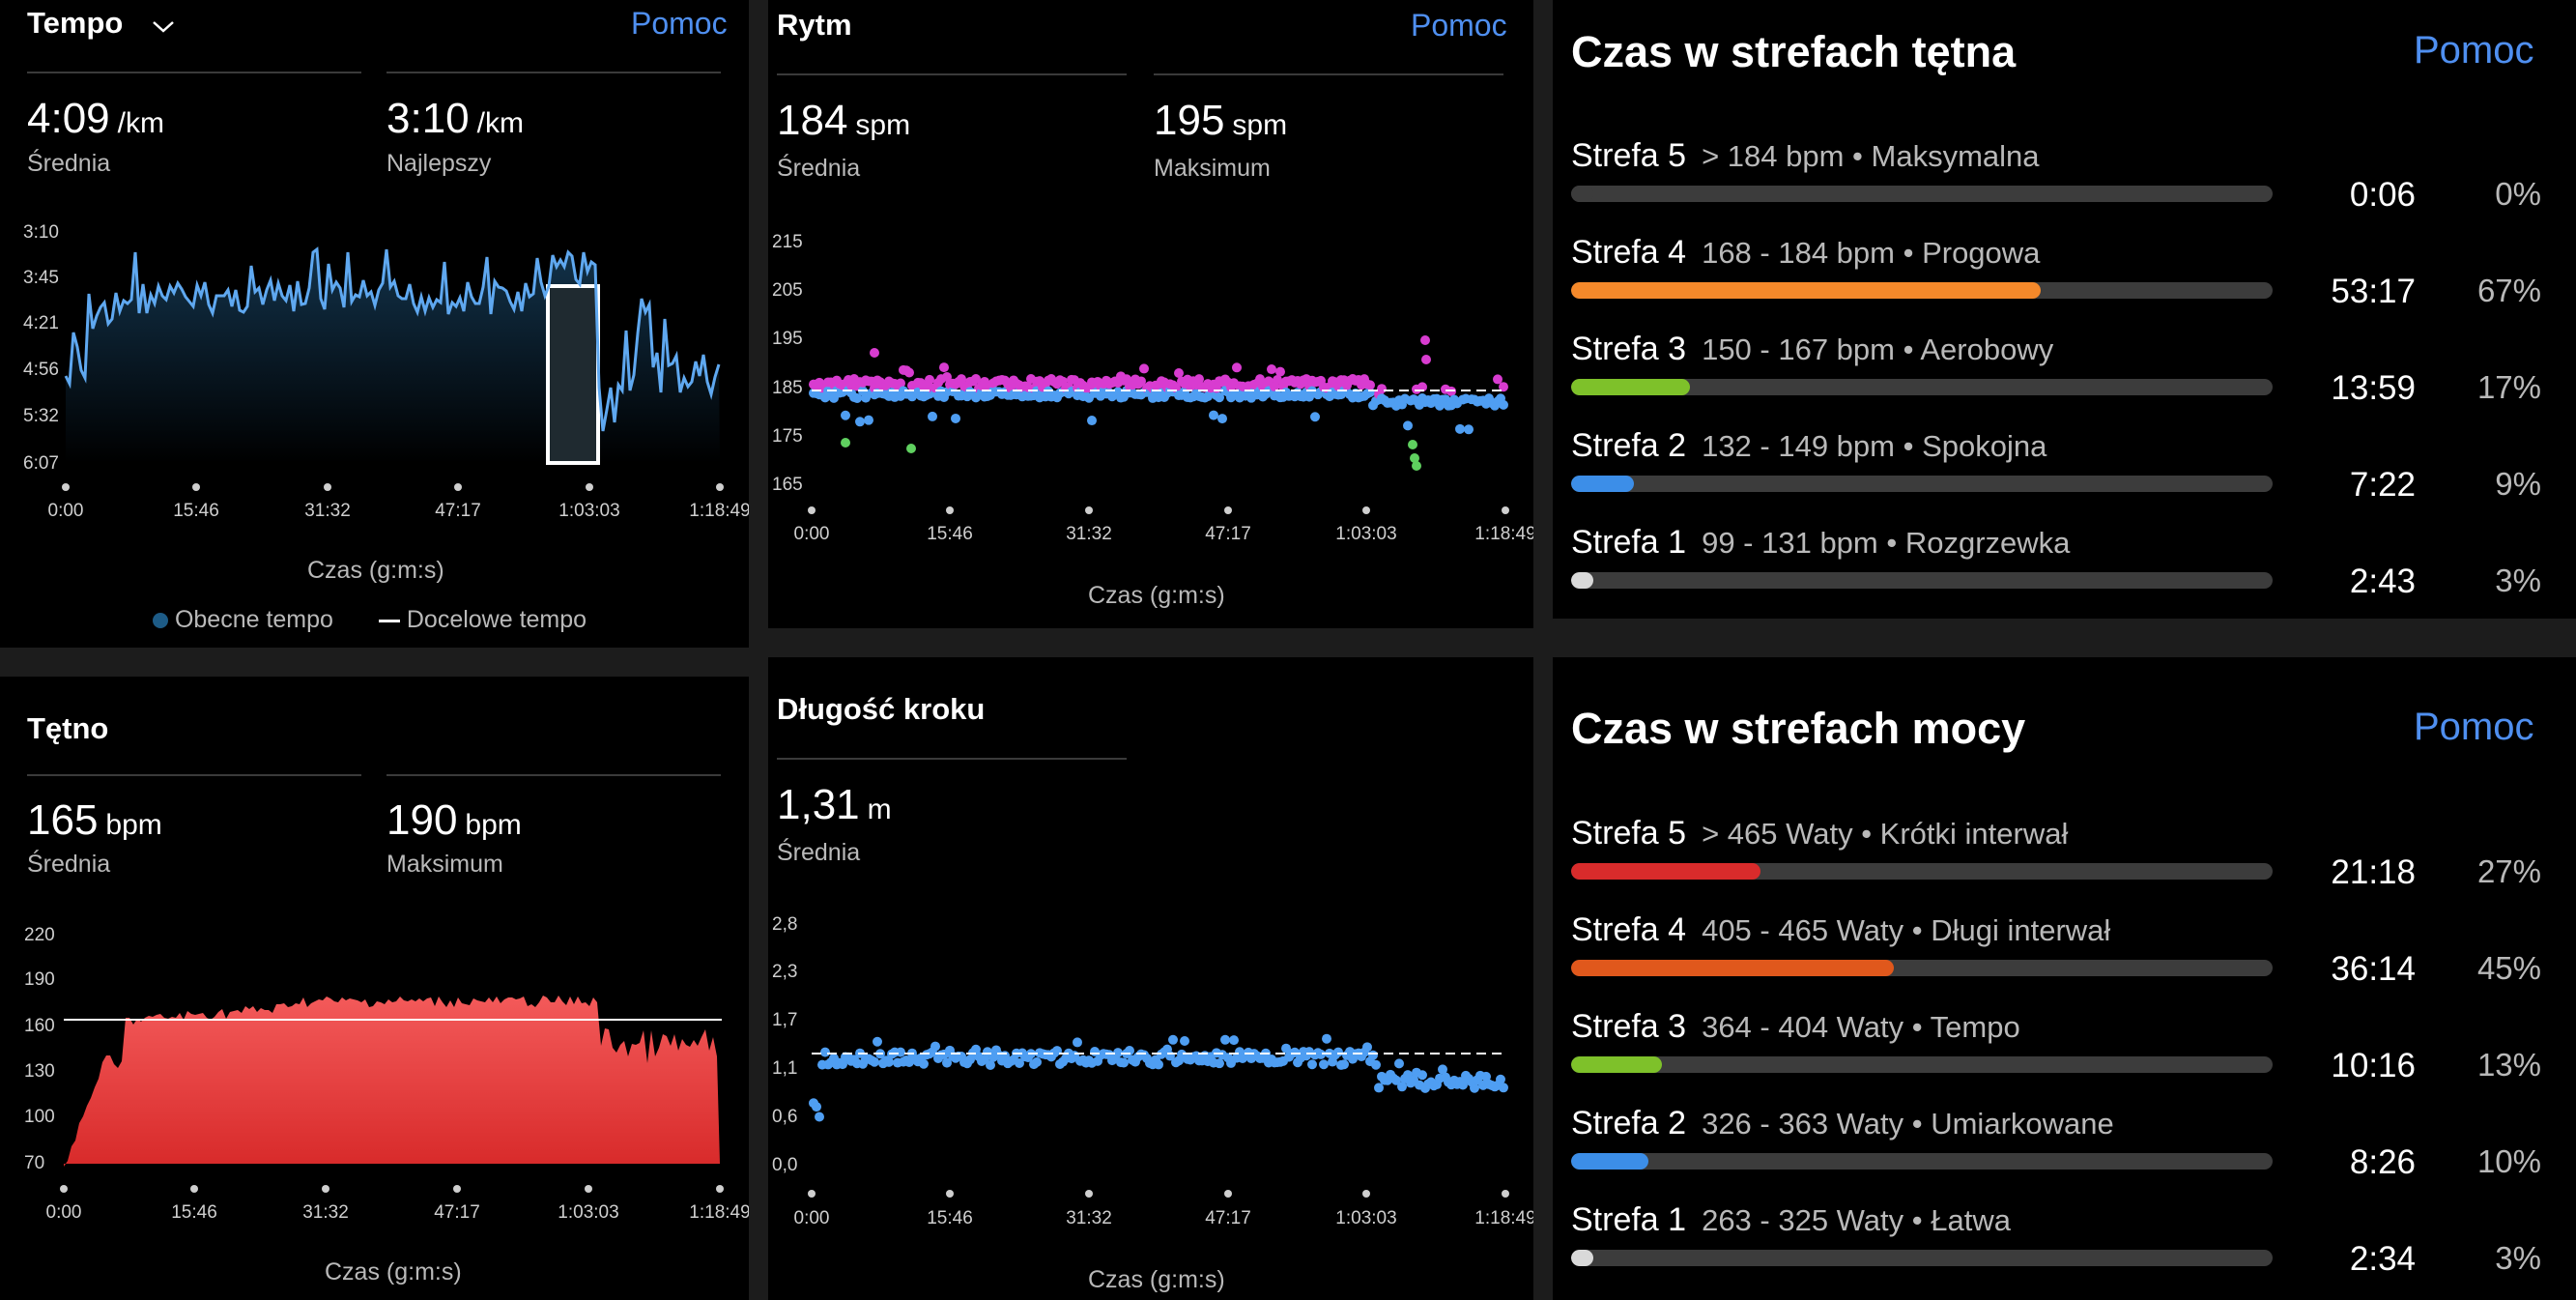  I want to click on zone-range: 263 - 325 Waty • Łatwa, so click(1857, 1220).